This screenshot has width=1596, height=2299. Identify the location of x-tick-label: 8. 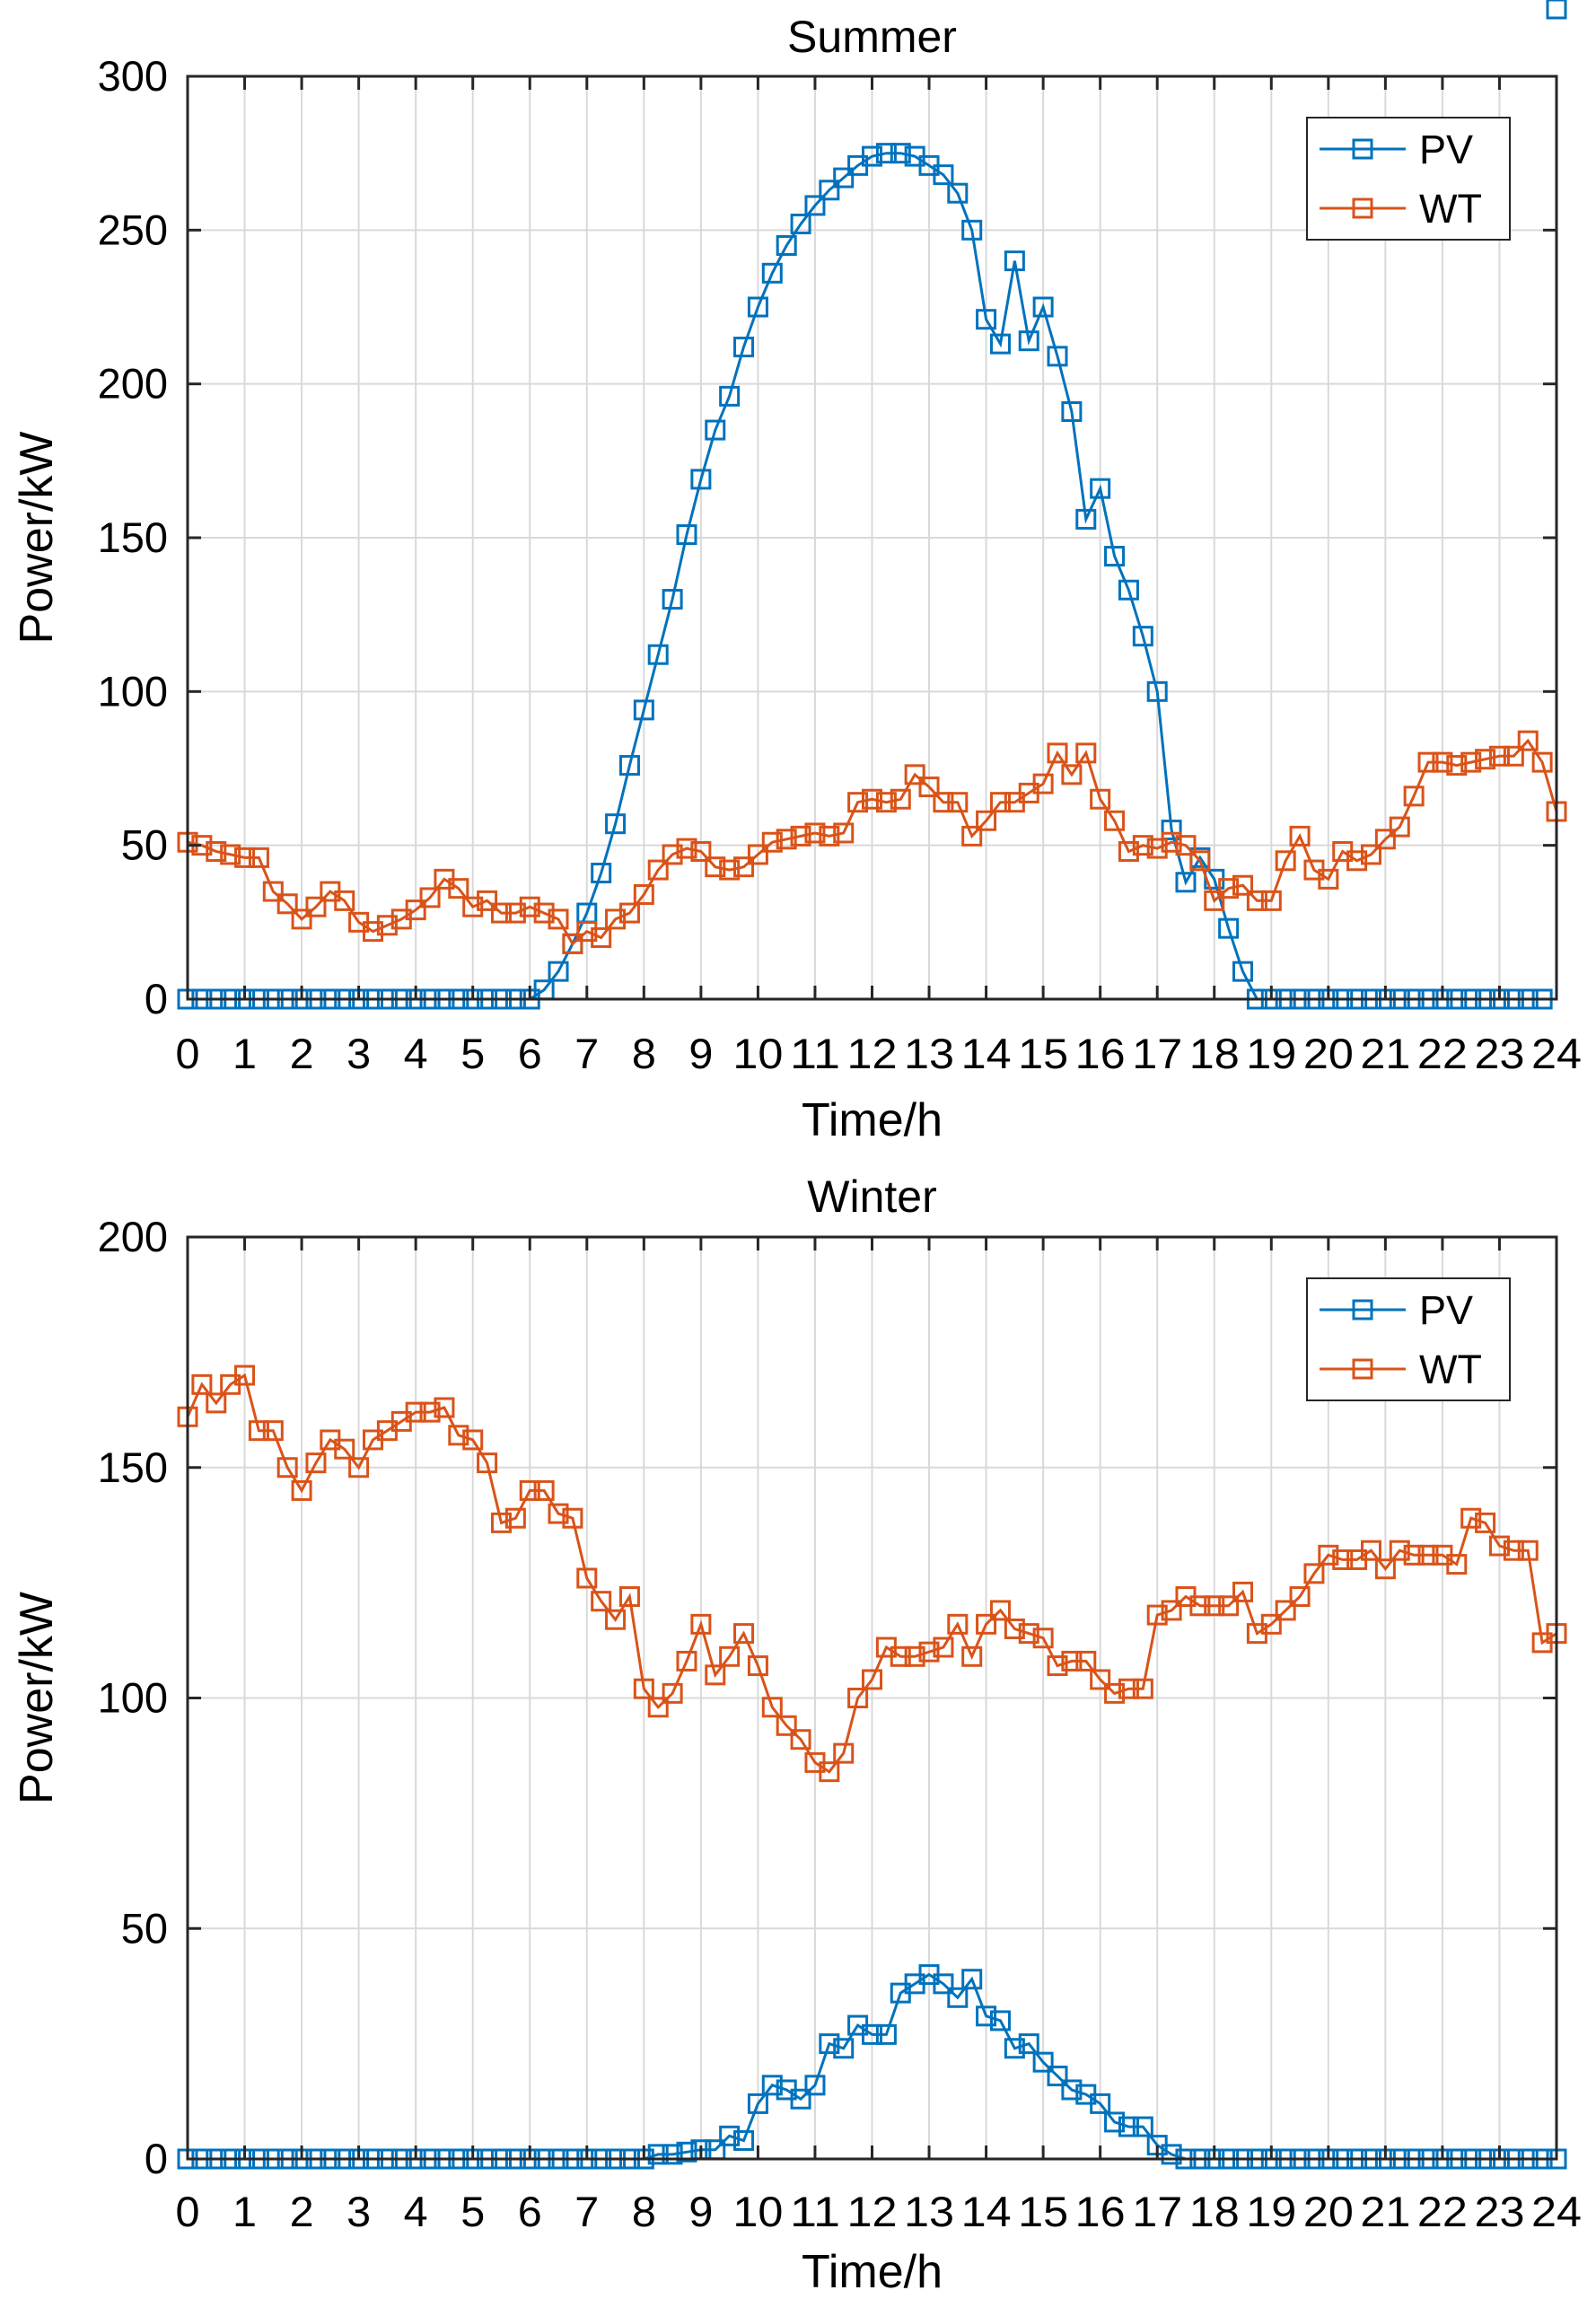
(644, 1053).